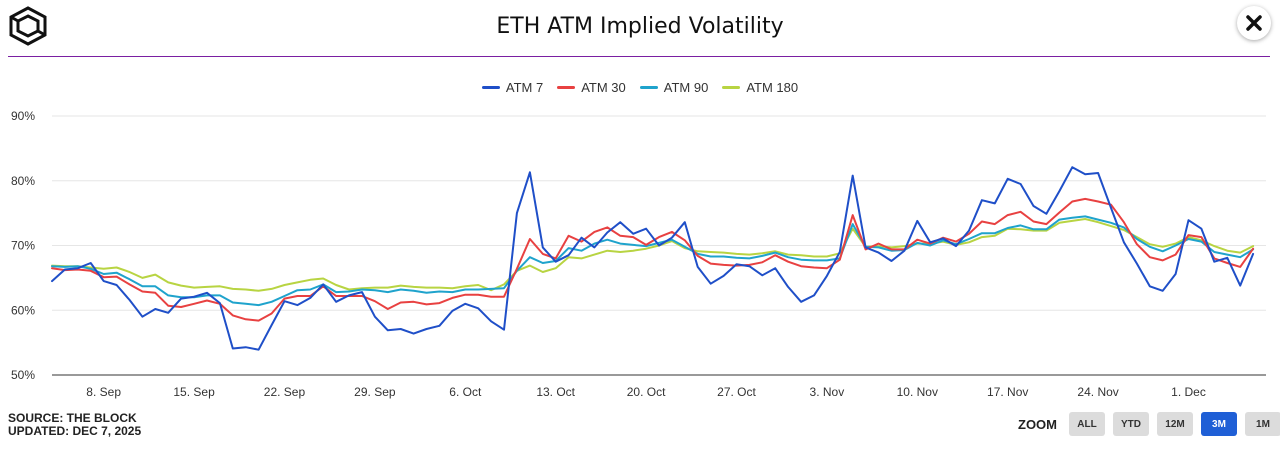 Image resolution: width=1280 pixels, height=449 pixels. I want to click on legend-label: ATM 180, so click(772, 87).